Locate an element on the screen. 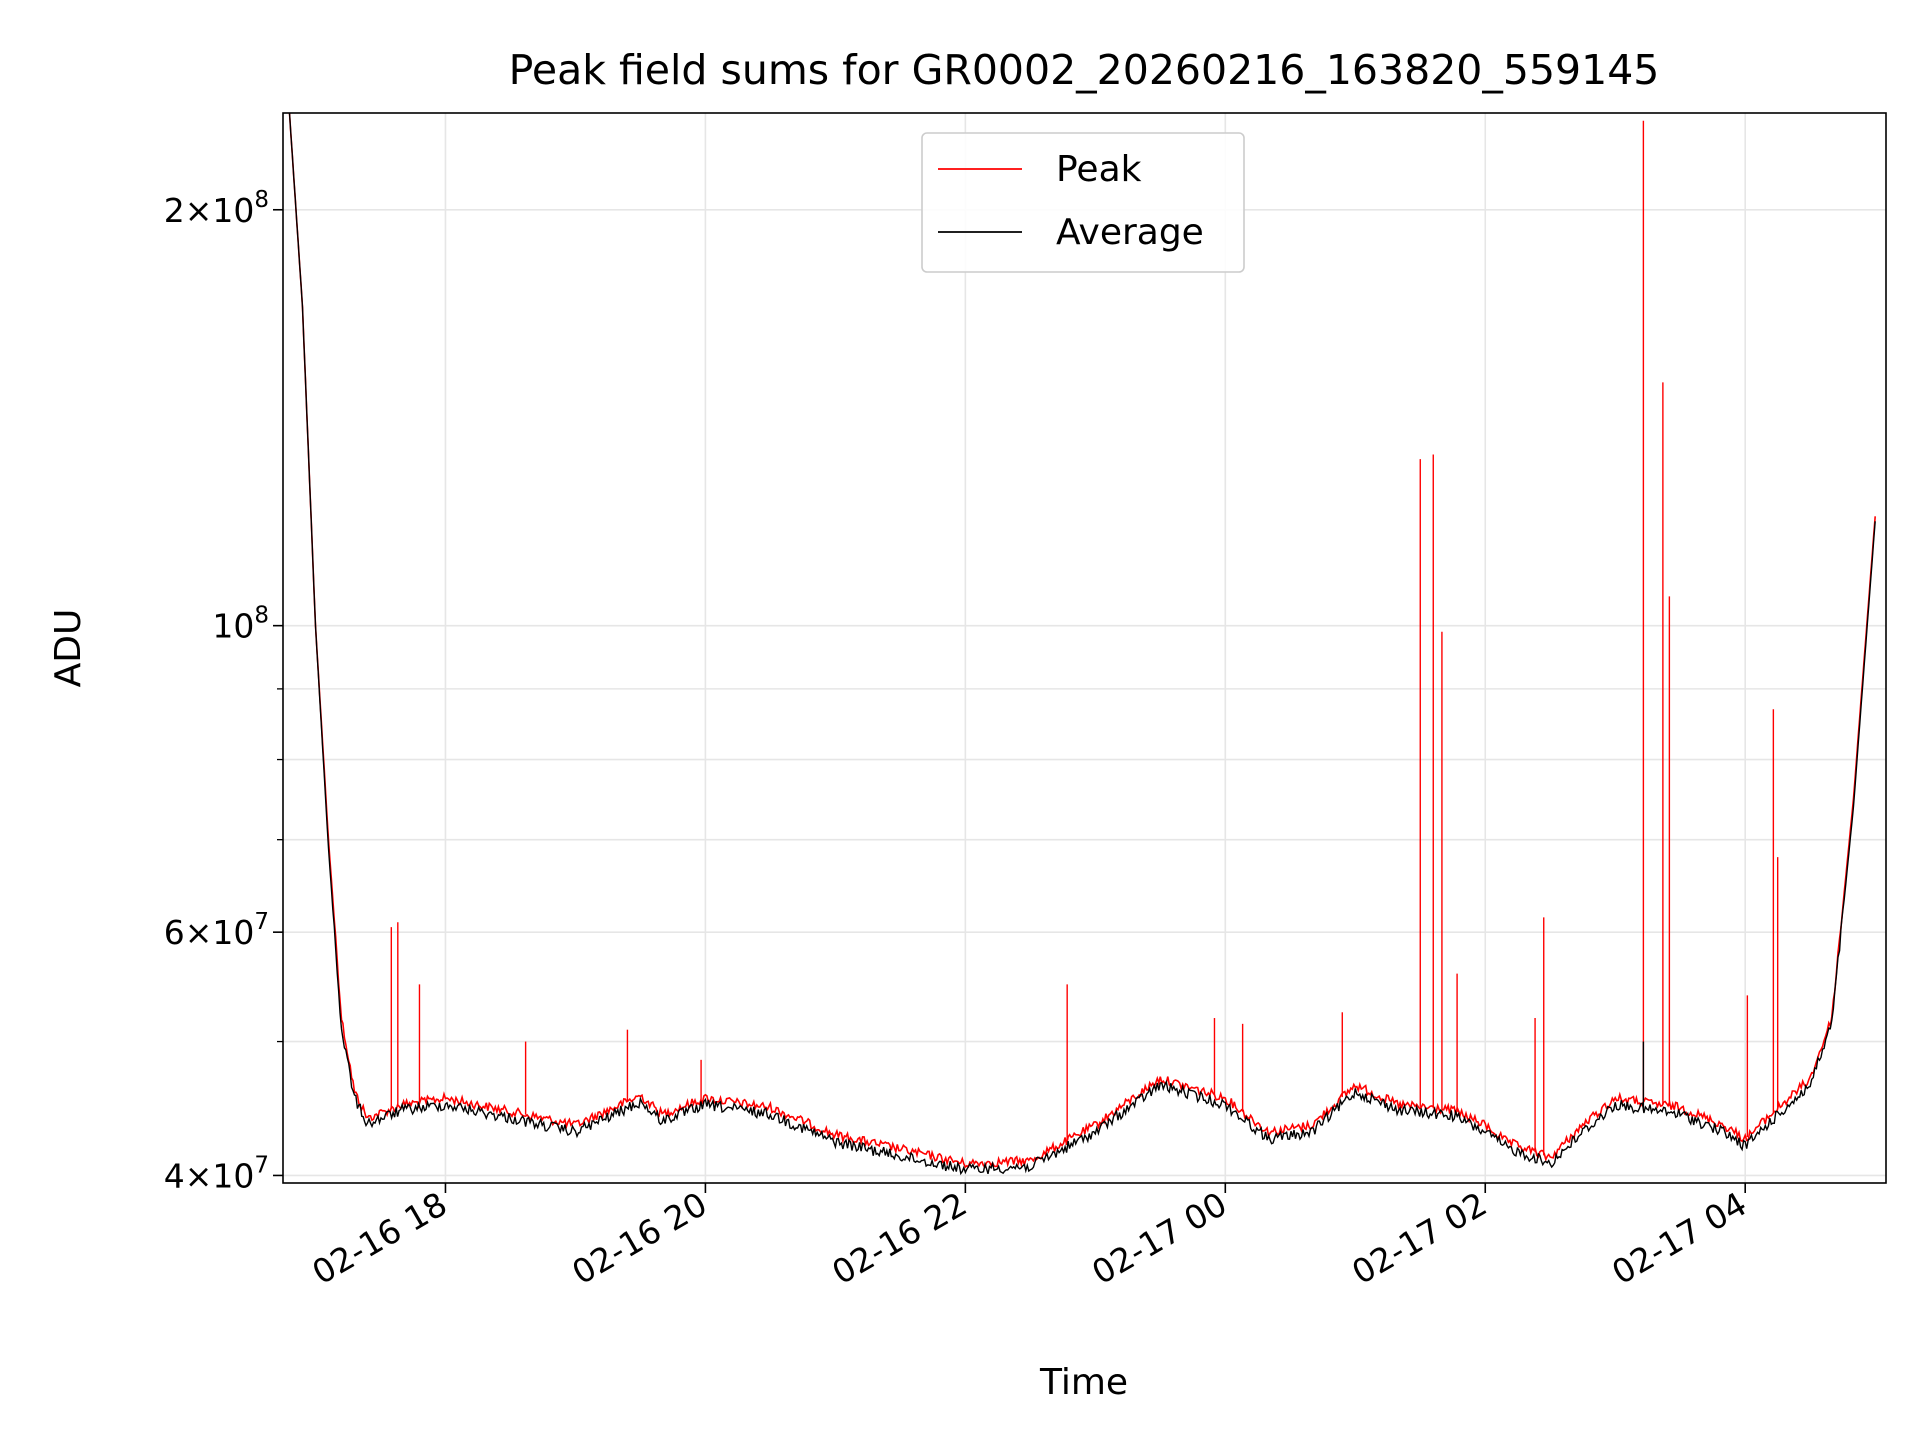  y-tick-label: 108 is located at coordinates (240, 624).